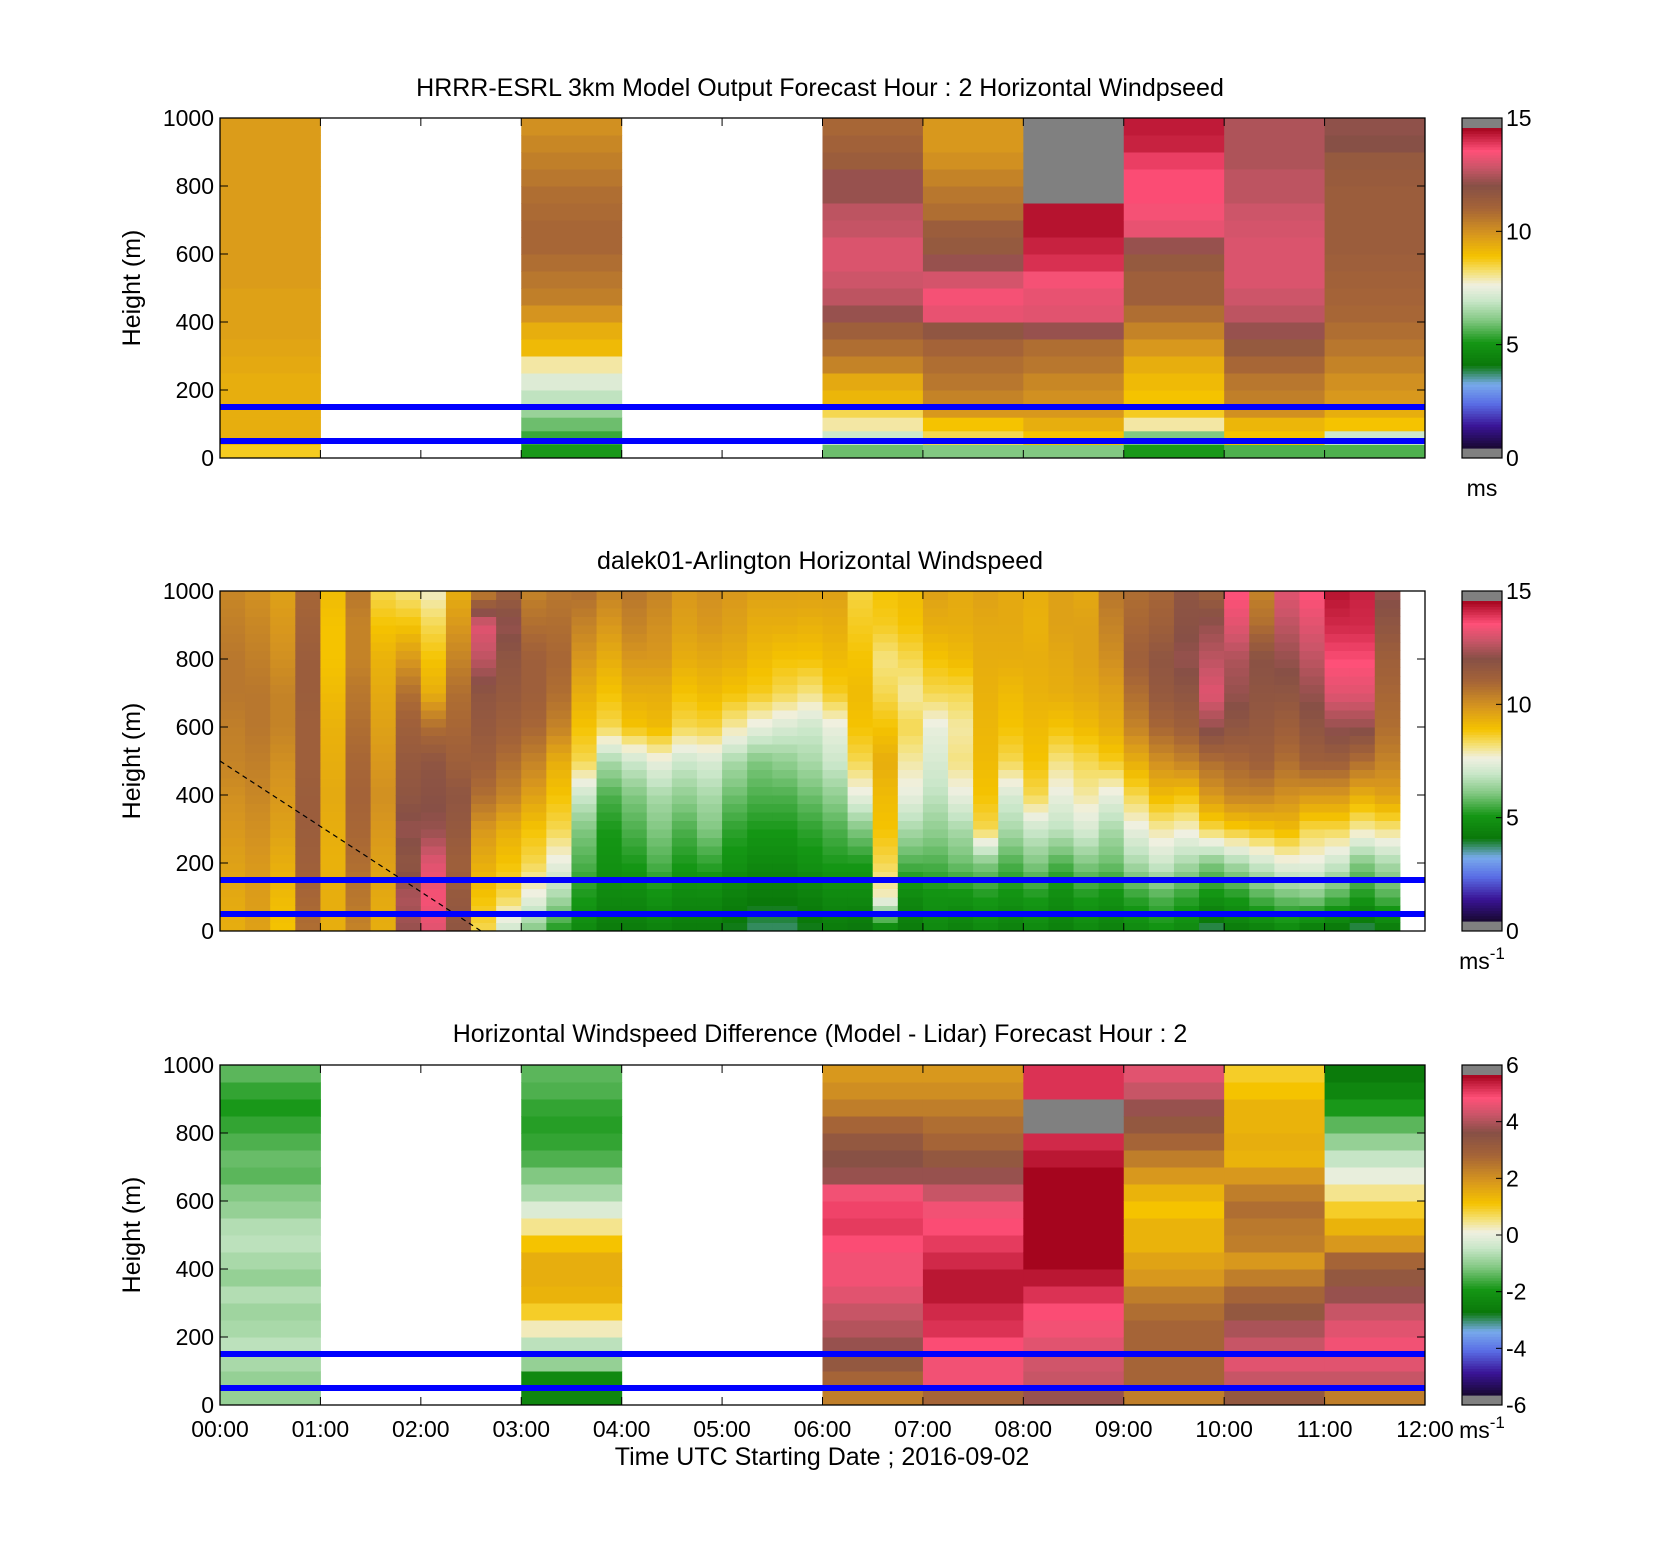  What do you see at coordinates (822, 1457) in the screenshot?
I see `x-axis-label: Time UTC Starting Date ; 2016-09-02` at bounding box center [822, 1457].